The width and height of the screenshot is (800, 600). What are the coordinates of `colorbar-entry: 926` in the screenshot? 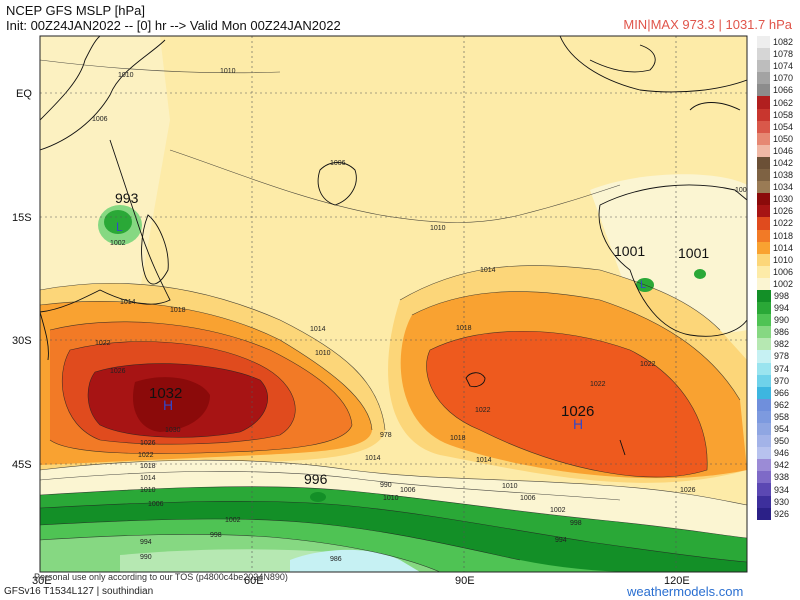 It's located at (775, 513).